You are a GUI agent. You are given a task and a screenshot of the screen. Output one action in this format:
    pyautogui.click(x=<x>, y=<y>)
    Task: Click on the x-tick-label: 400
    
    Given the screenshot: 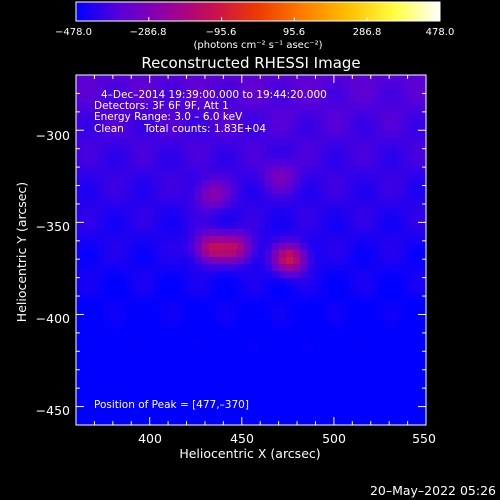 What is the action you would take?
    pyautogui.click(x=150, y=438)
    